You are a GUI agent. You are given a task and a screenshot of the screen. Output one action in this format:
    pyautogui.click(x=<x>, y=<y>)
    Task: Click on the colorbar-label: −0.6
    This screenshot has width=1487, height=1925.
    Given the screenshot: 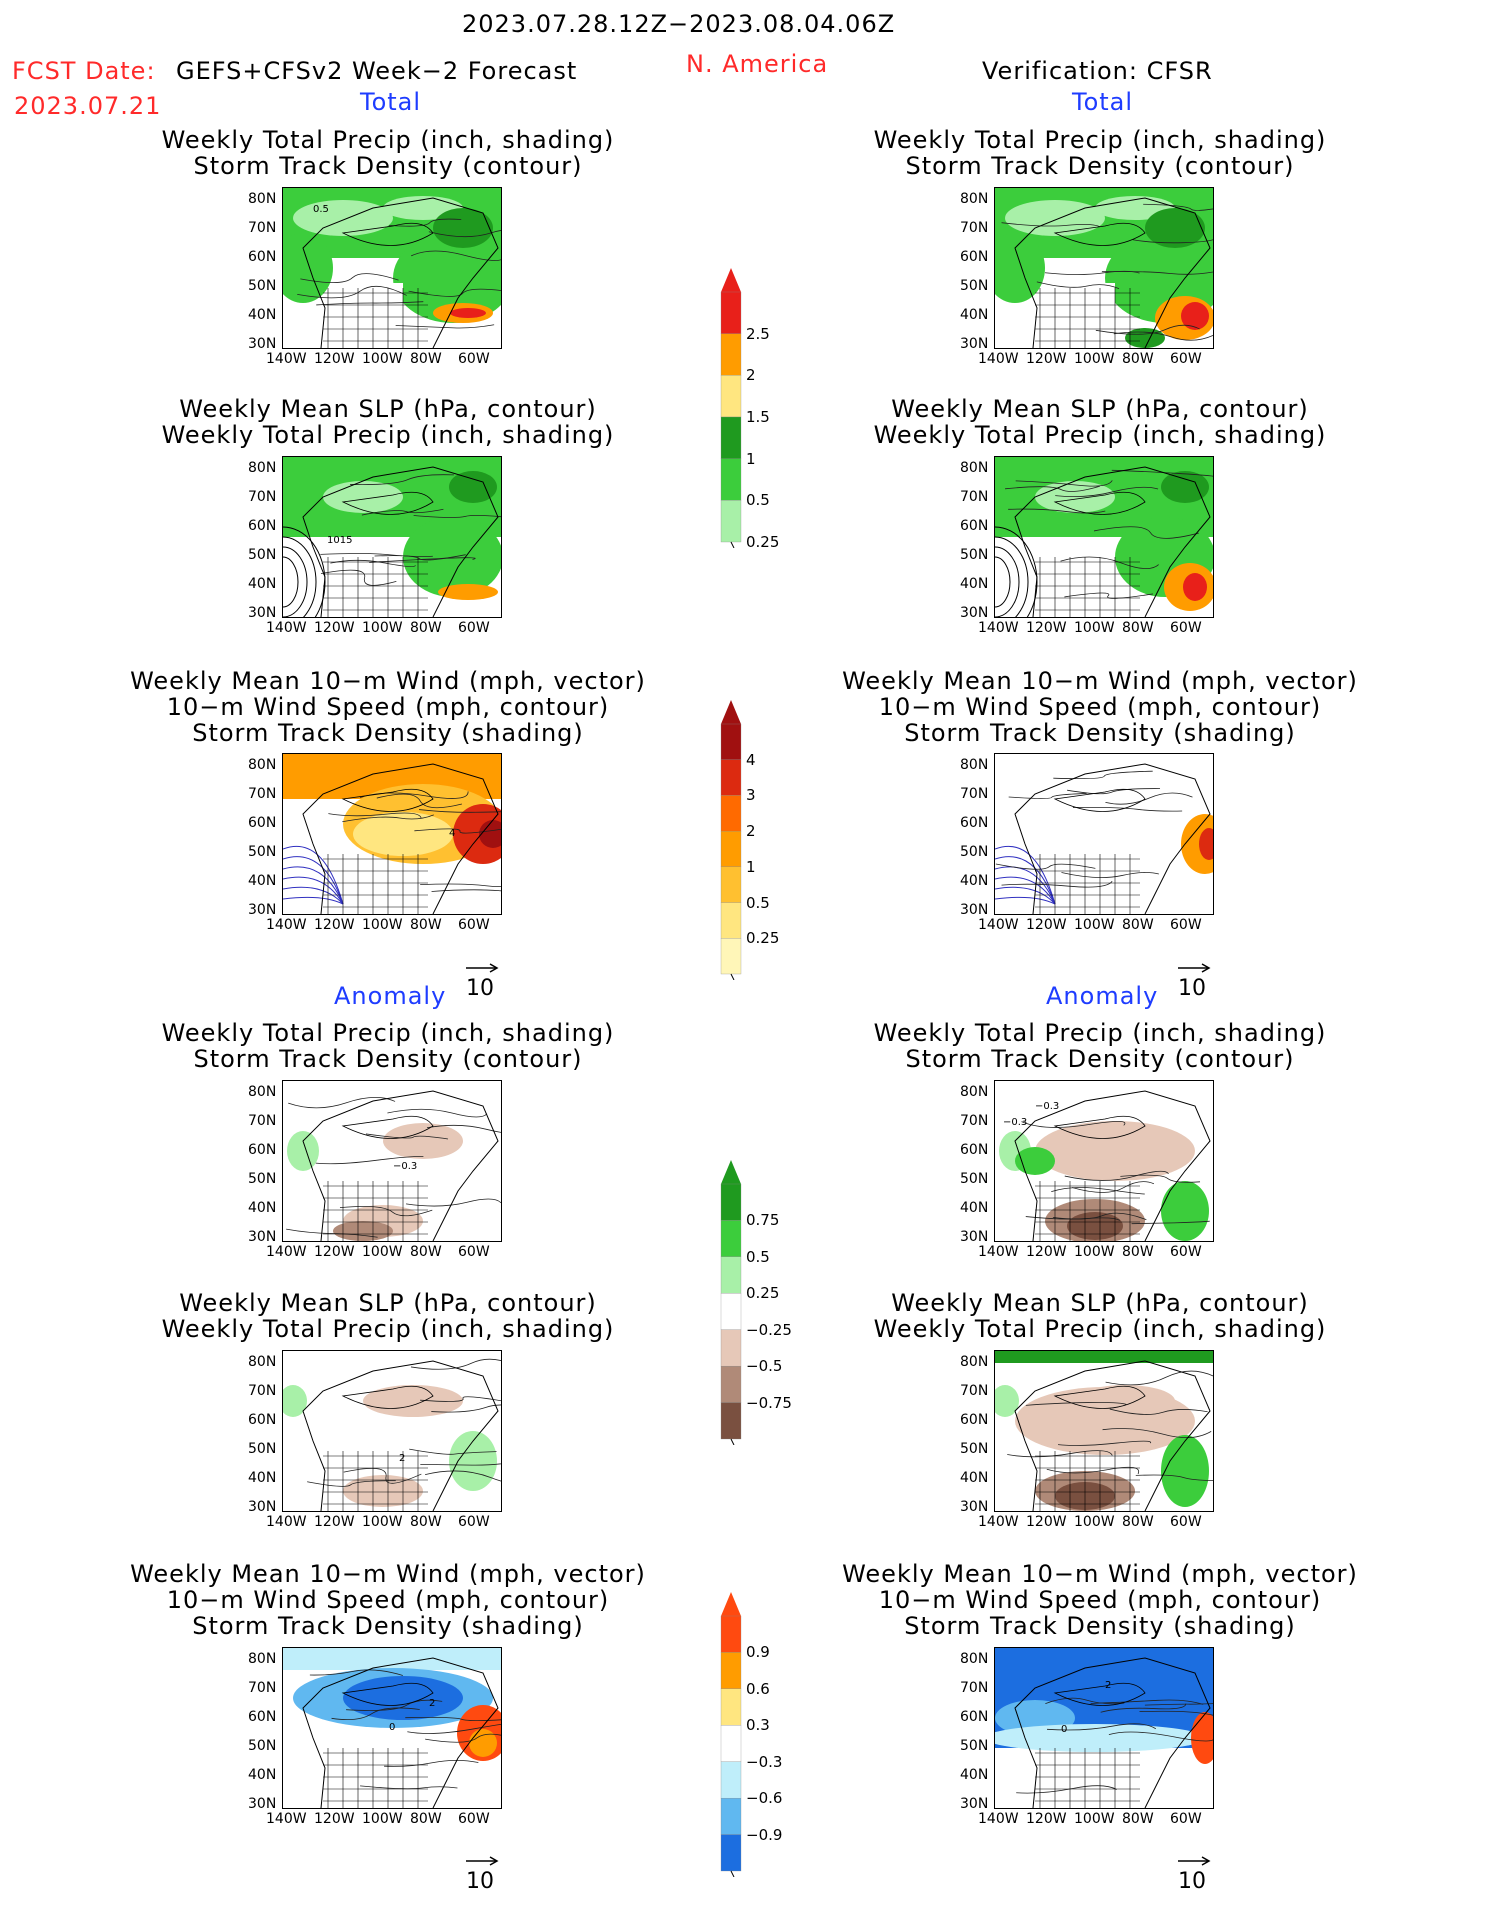 What is the action you would take?
    pyautogui.click(x=764, y=1798)
    